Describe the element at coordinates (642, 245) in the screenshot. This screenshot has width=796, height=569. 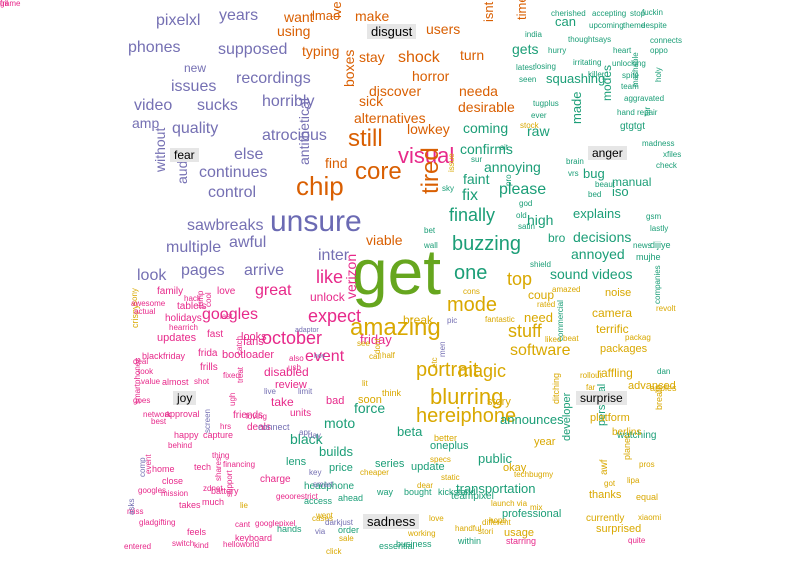
I see `cloud-word: news` at that location.